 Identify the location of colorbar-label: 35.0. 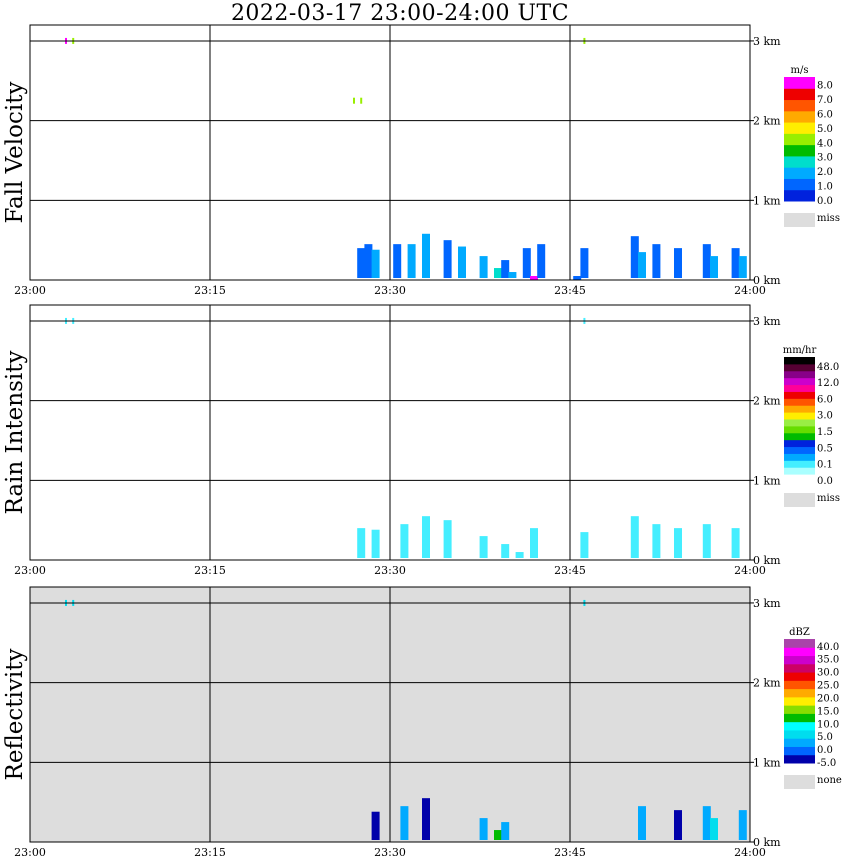
(828, 660).